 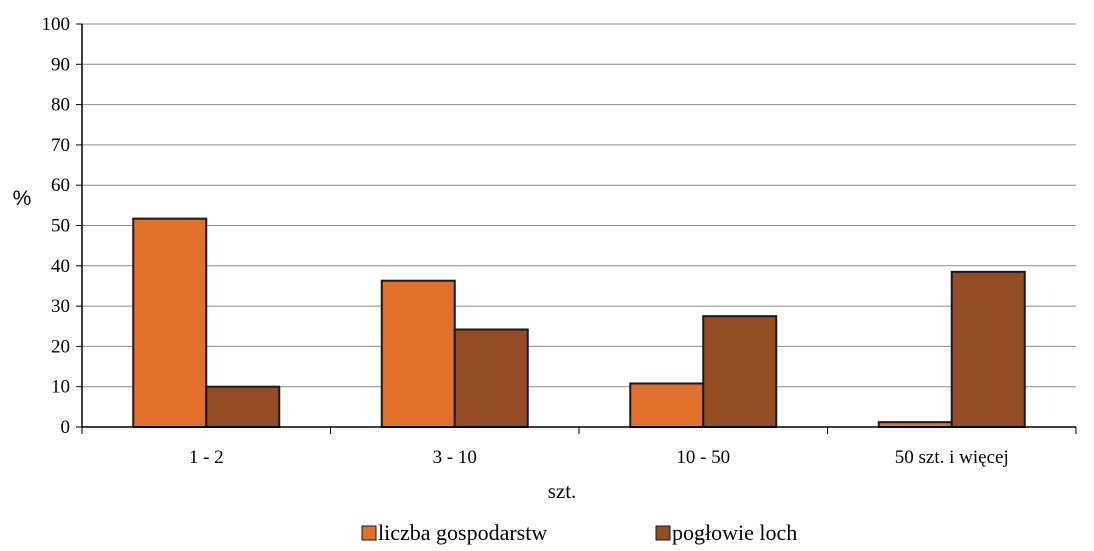 I want to click on x-tick-label: 50 szt. i więcej, so click(x=952, y=457).